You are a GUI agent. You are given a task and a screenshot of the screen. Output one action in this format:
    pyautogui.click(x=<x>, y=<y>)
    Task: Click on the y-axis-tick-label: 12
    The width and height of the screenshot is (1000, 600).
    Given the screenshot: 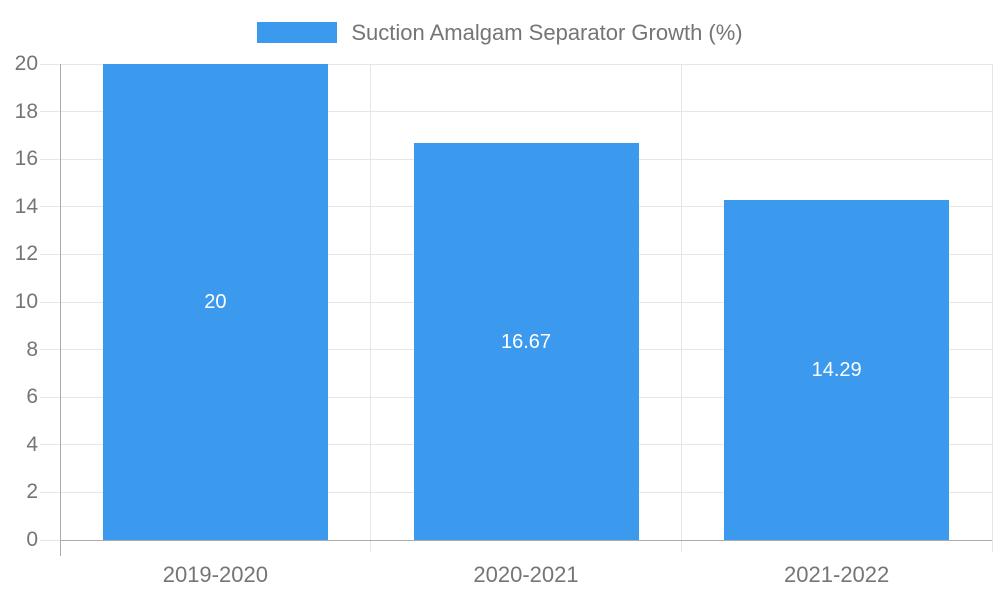 What is the action you would take?
    pyautogui.click(x=26, y=254)
    